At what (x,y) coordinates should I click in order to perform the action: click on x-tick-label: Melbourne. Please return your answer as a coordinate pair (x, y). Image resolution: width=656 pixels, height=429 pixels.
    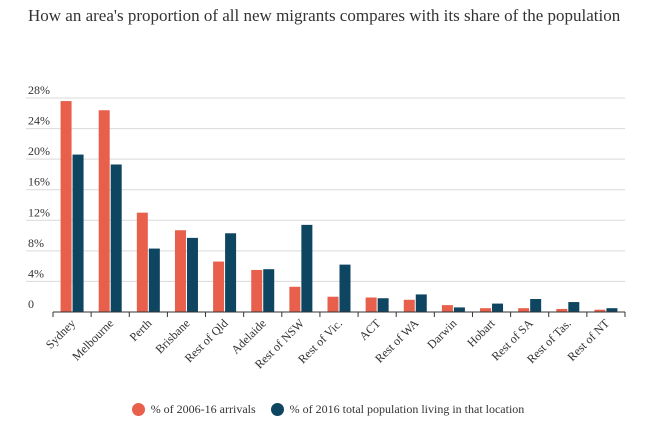
    Looking at the image, I should click on (92, 339).